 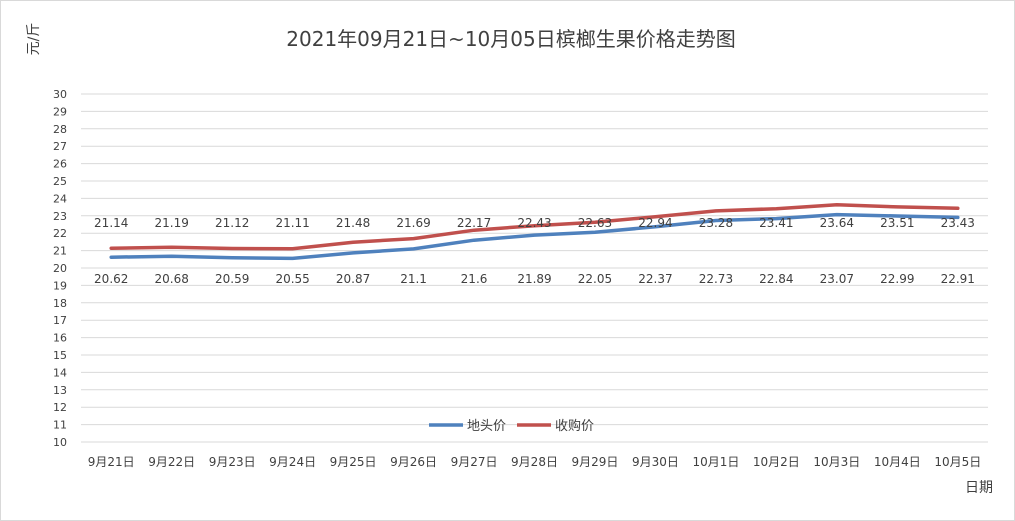 I want to click on y-tick-label: 15, so click(x=60, y=355).